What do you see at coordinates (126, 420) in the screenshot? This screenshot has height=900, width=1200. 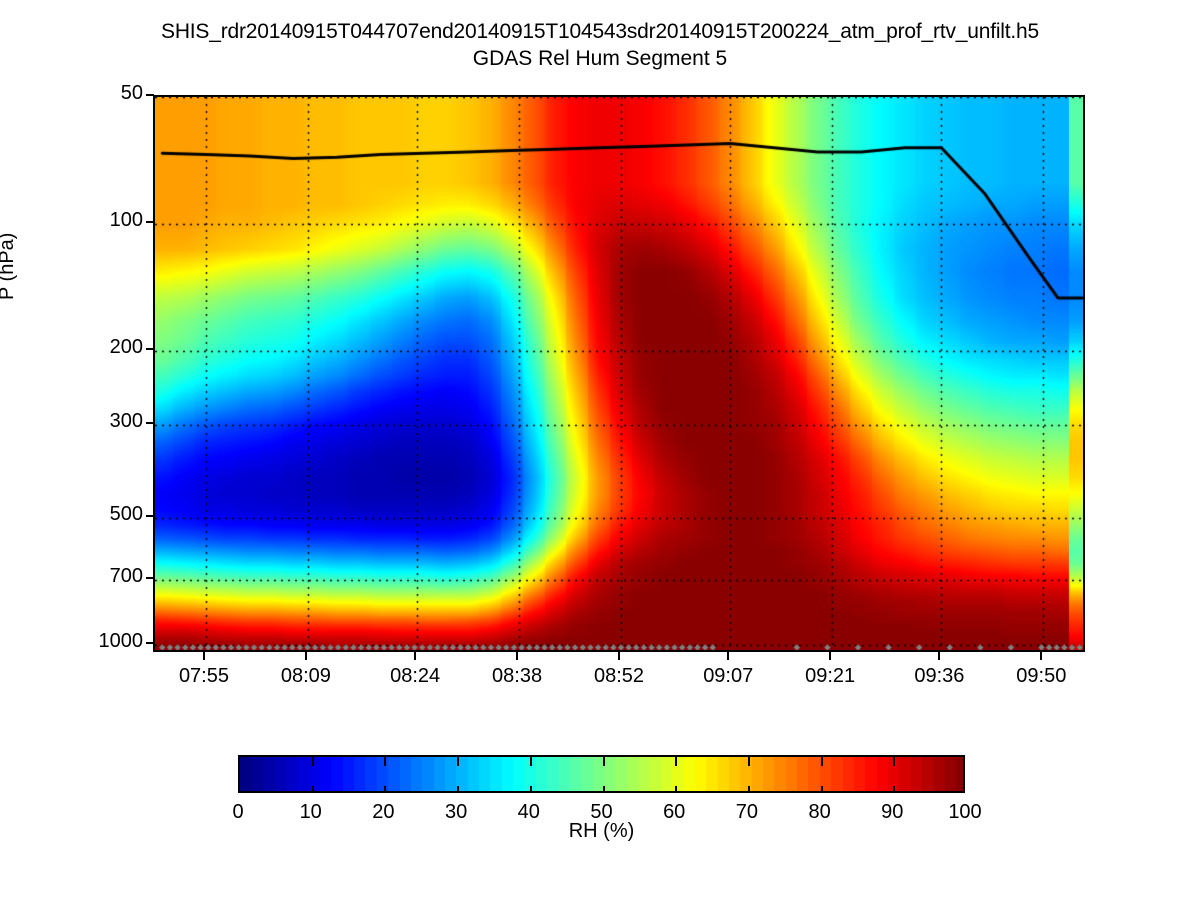 I see `y-axis-tick-label: 300` at bounding box center [126, 420].